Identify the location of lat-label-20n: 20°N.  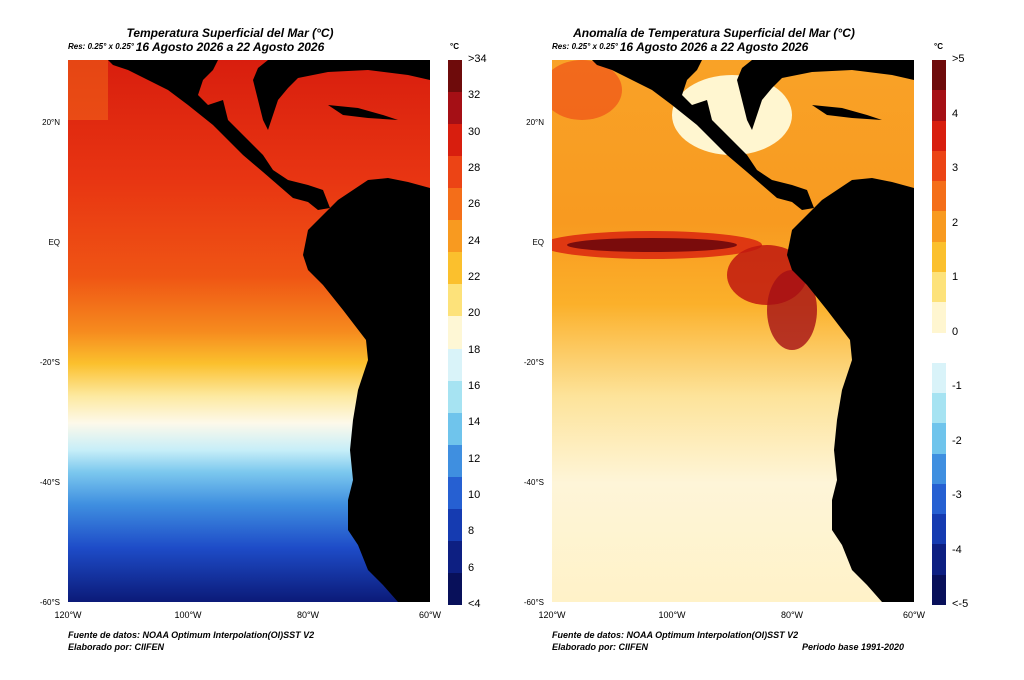
(51, 122).